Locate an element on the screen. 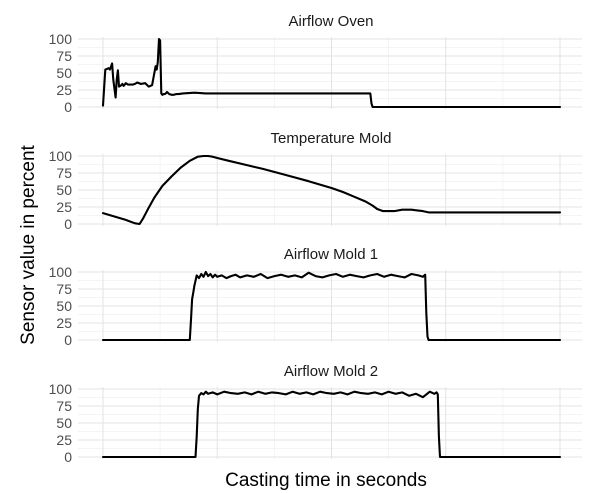  panel-title: Temperature Mold is located at coordinates (331, 138).